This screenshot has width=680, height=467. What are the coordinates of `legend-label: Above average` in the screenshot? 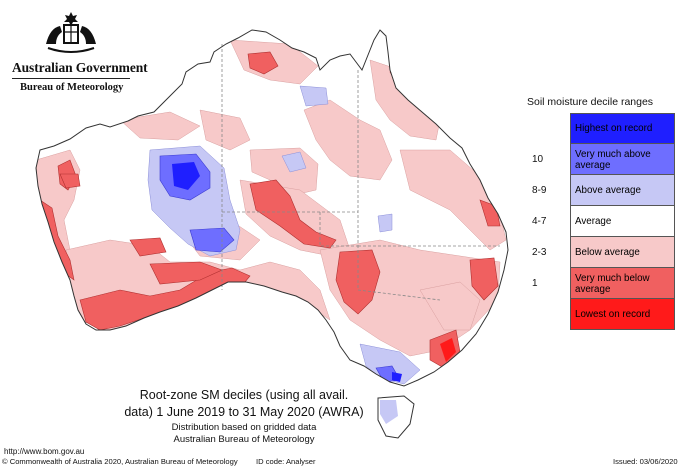 It's located at (608, 190).